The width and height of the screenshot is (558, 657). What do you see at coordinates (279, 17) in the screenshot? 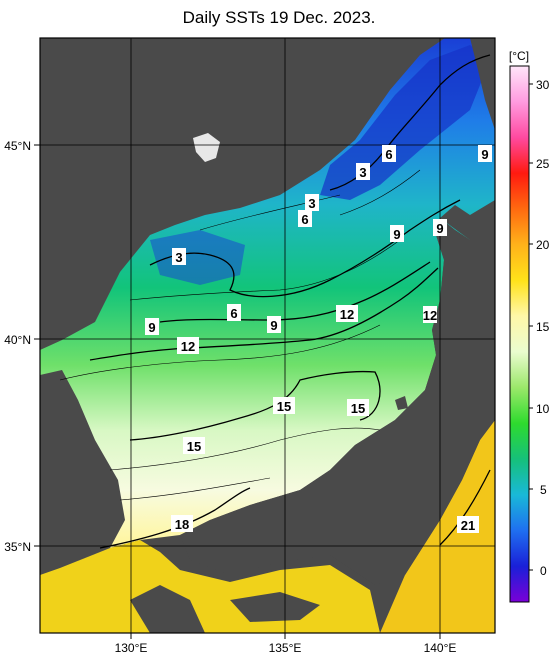
I see `map-title: Daily SSTs 19 Dec. 2023.` at bounding box center [279, 17].